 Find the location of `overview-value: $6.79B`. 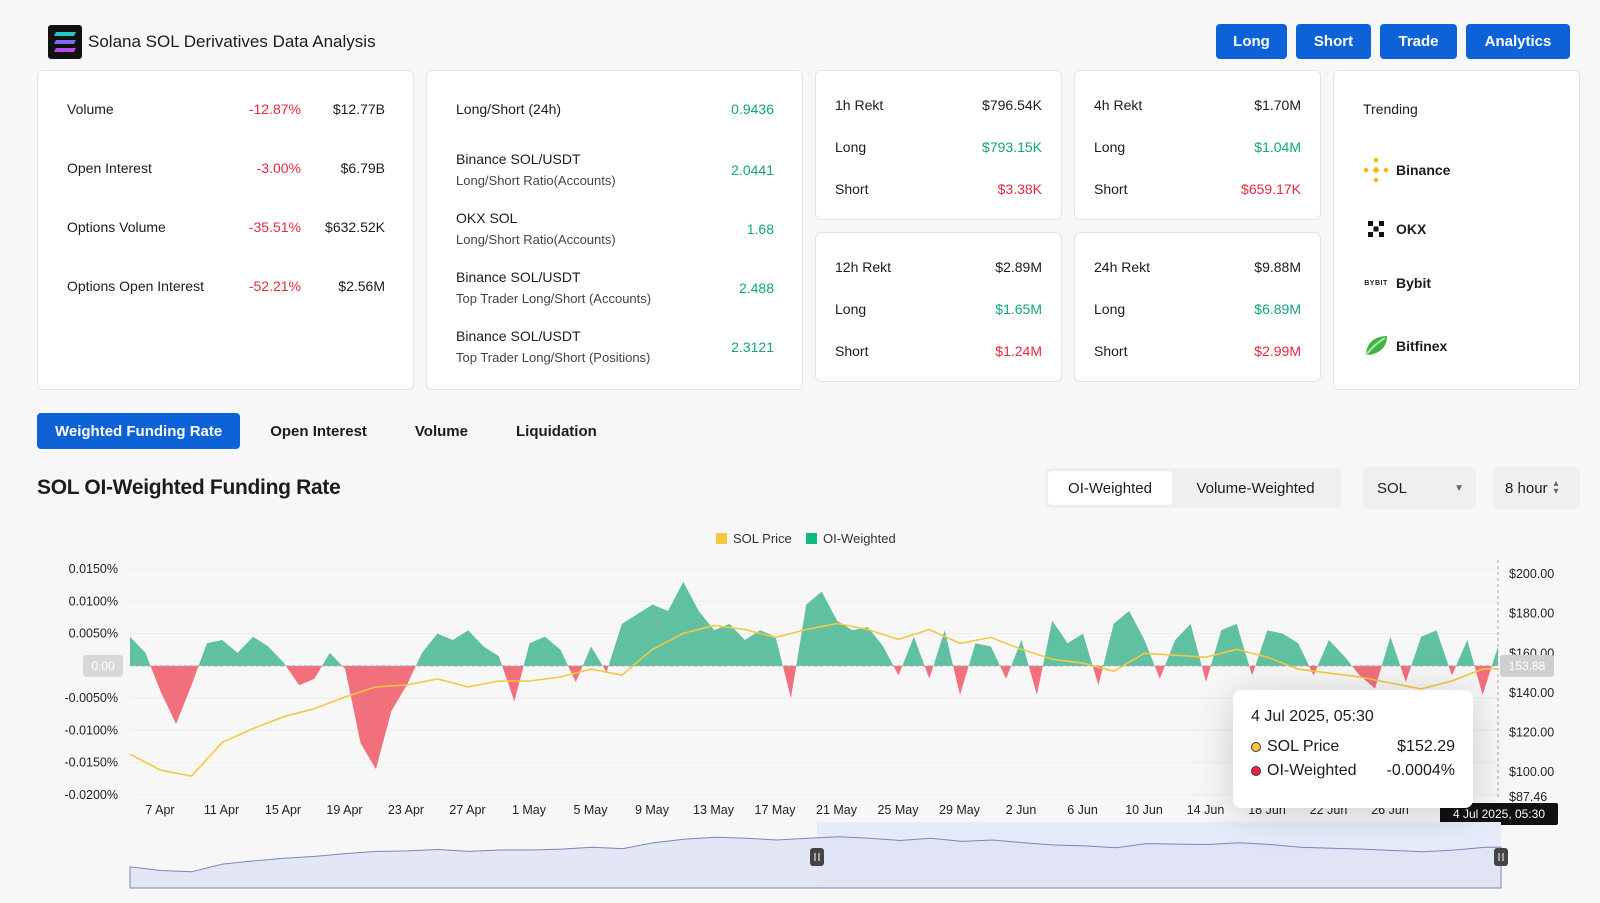

overview-value: $6.79B is located at coordinates (362, 168).